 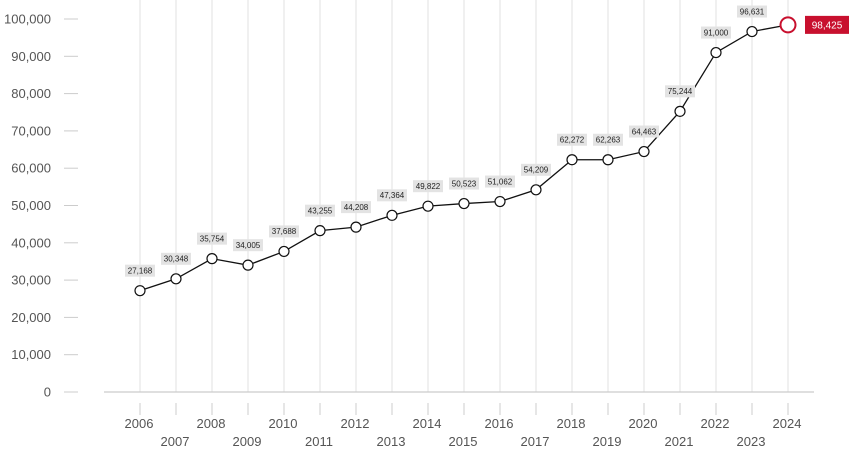 I want to click on x-tick-label: 2016, so click(x=499, y=423).